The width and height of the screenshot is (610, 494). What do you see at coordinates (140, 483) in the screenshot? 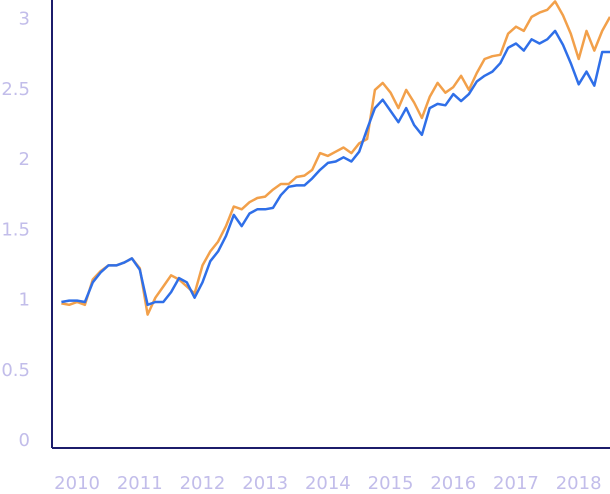
I see `x-tick-label: 2011` at bounding box center [140, 483].